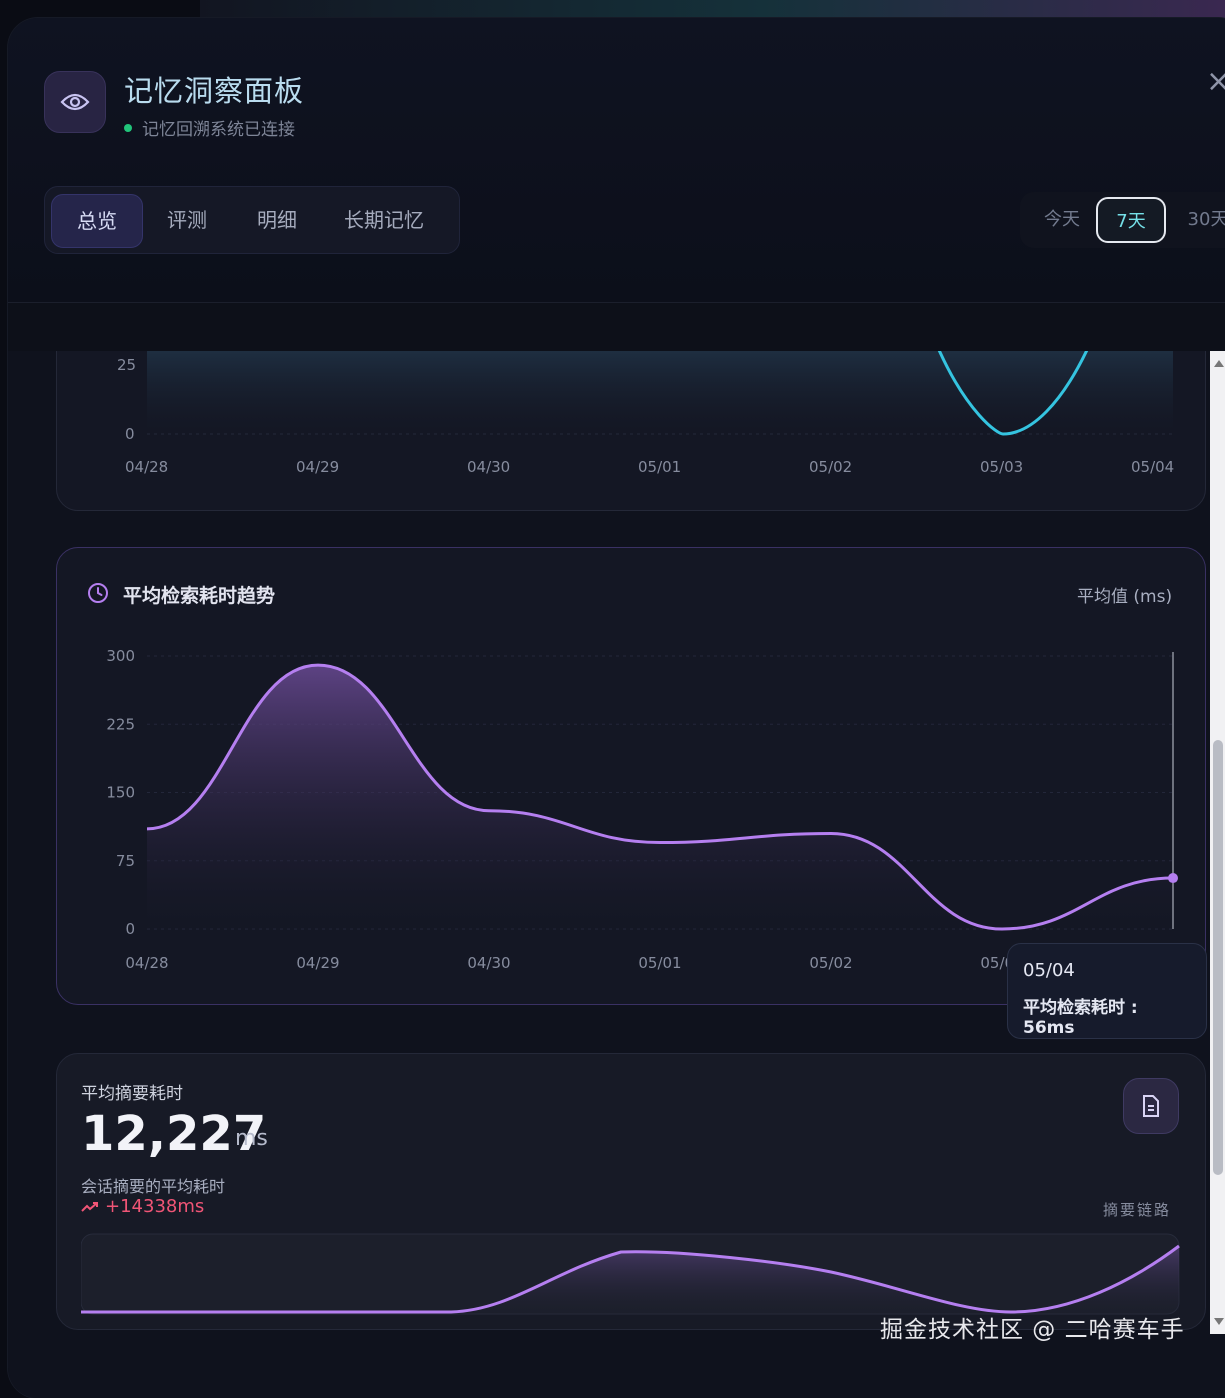  Describe the element at coordinates (1173, 878) in the screenshot. I see `data-point` at that location.